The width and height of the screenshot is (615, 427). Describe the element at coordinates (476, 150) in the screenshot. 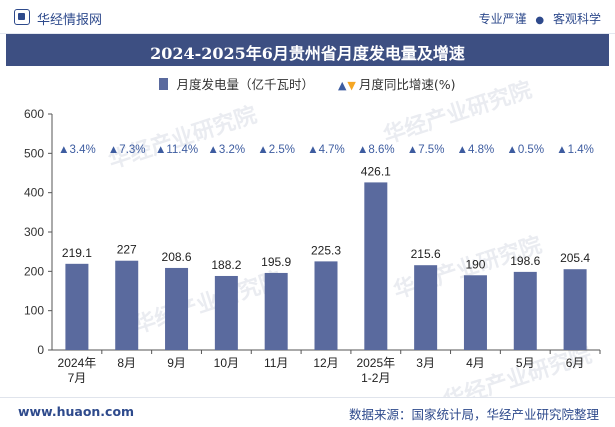

I see `growth-rate-label: ▲4.8%` at that location.